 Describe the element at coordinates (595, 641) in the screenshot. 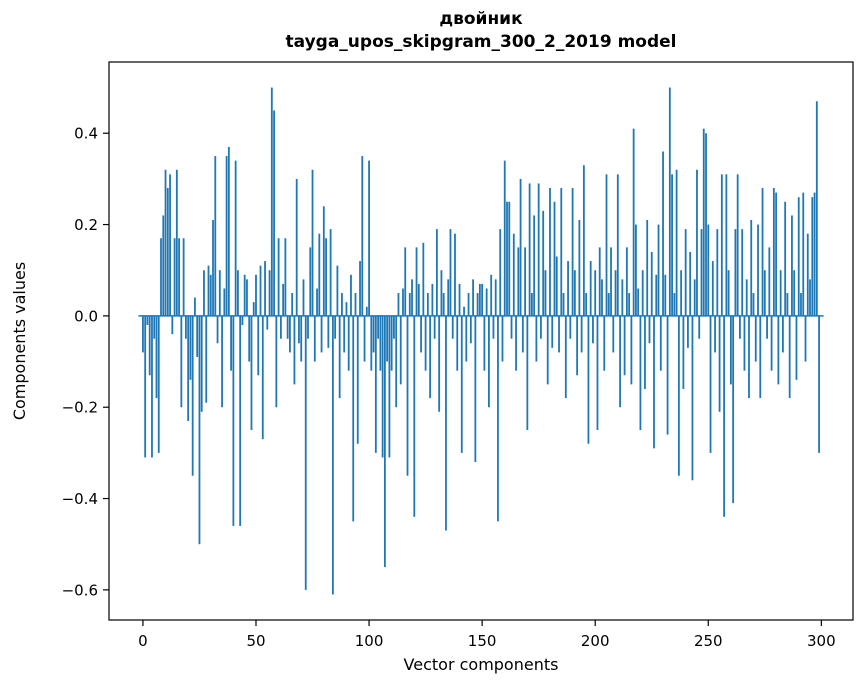

I see `x-tick-label: 200` at that location.